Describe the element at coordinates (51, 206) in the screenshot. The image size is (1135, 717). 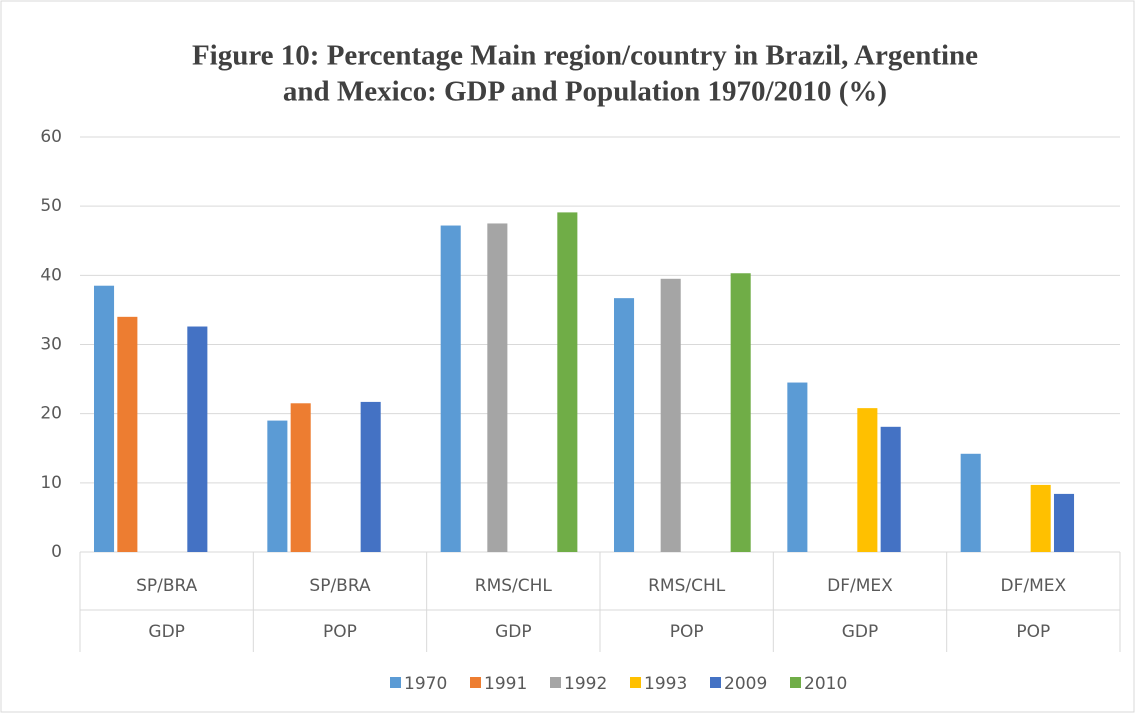
I see `y-tick-label: 50` at that location.